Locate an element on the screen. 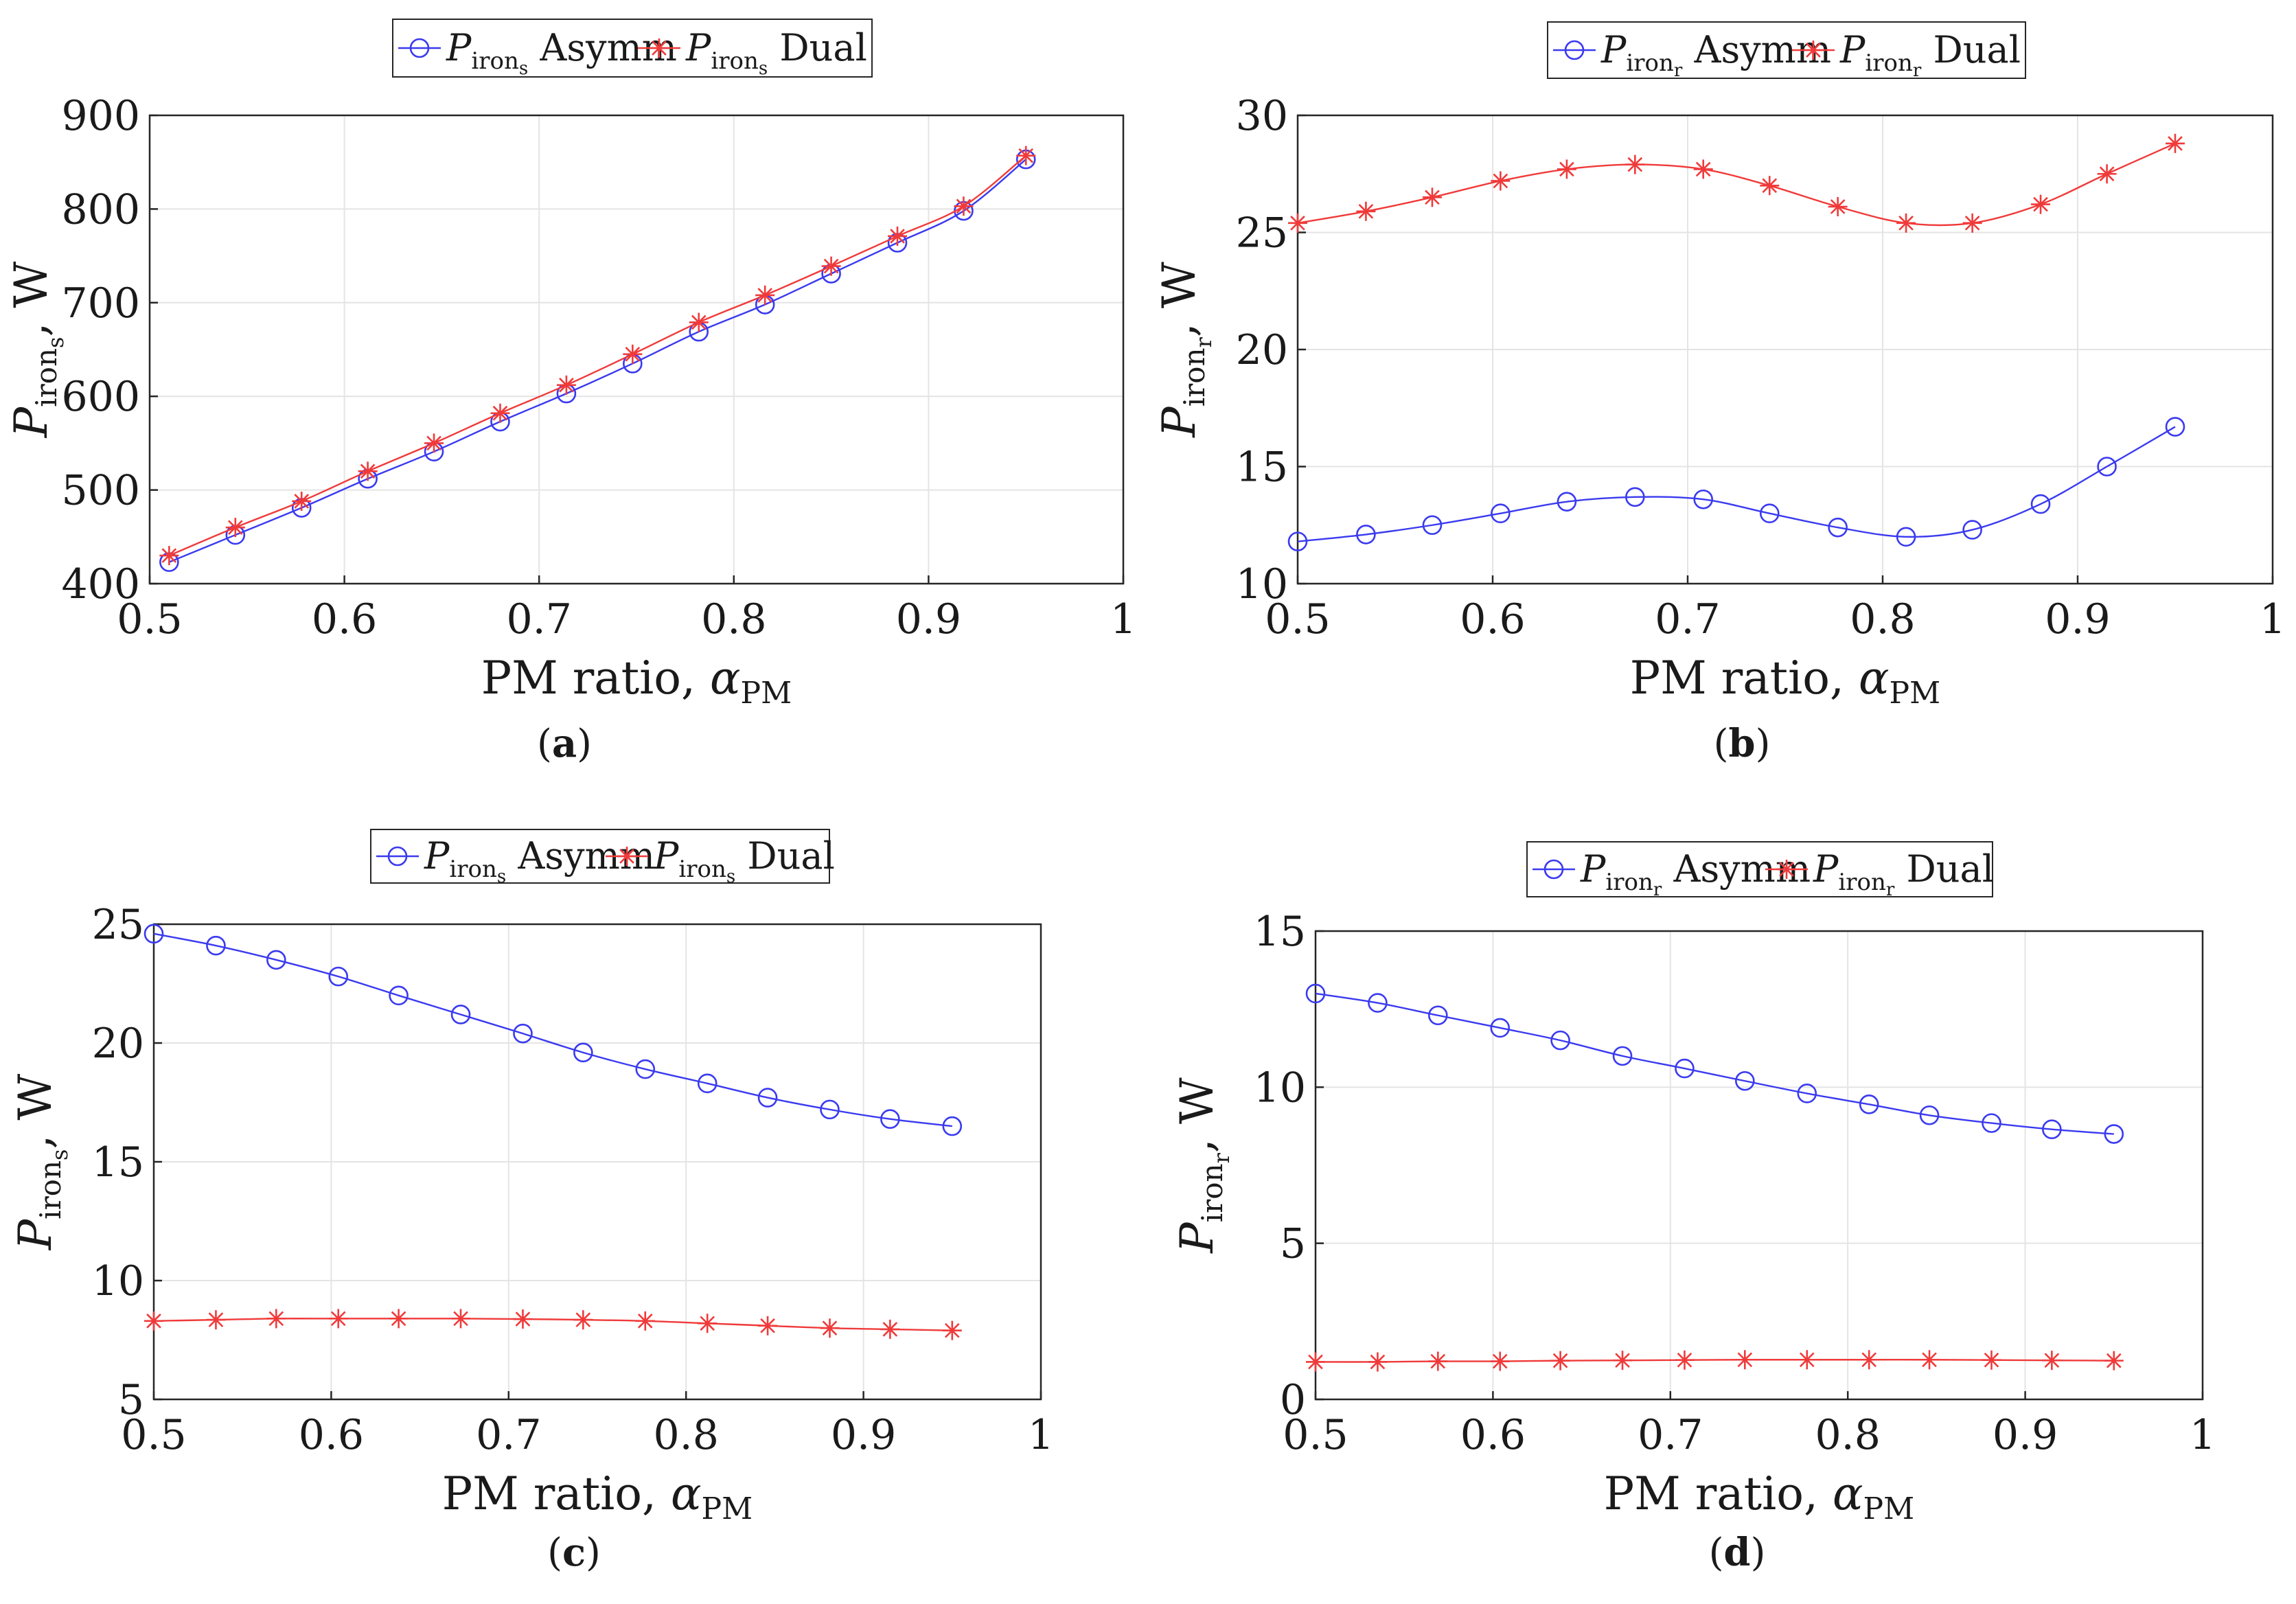 The height and width of the screenshot is (1604, 2296). y-tick-label: 10 is located at coordinates (1262, 584).